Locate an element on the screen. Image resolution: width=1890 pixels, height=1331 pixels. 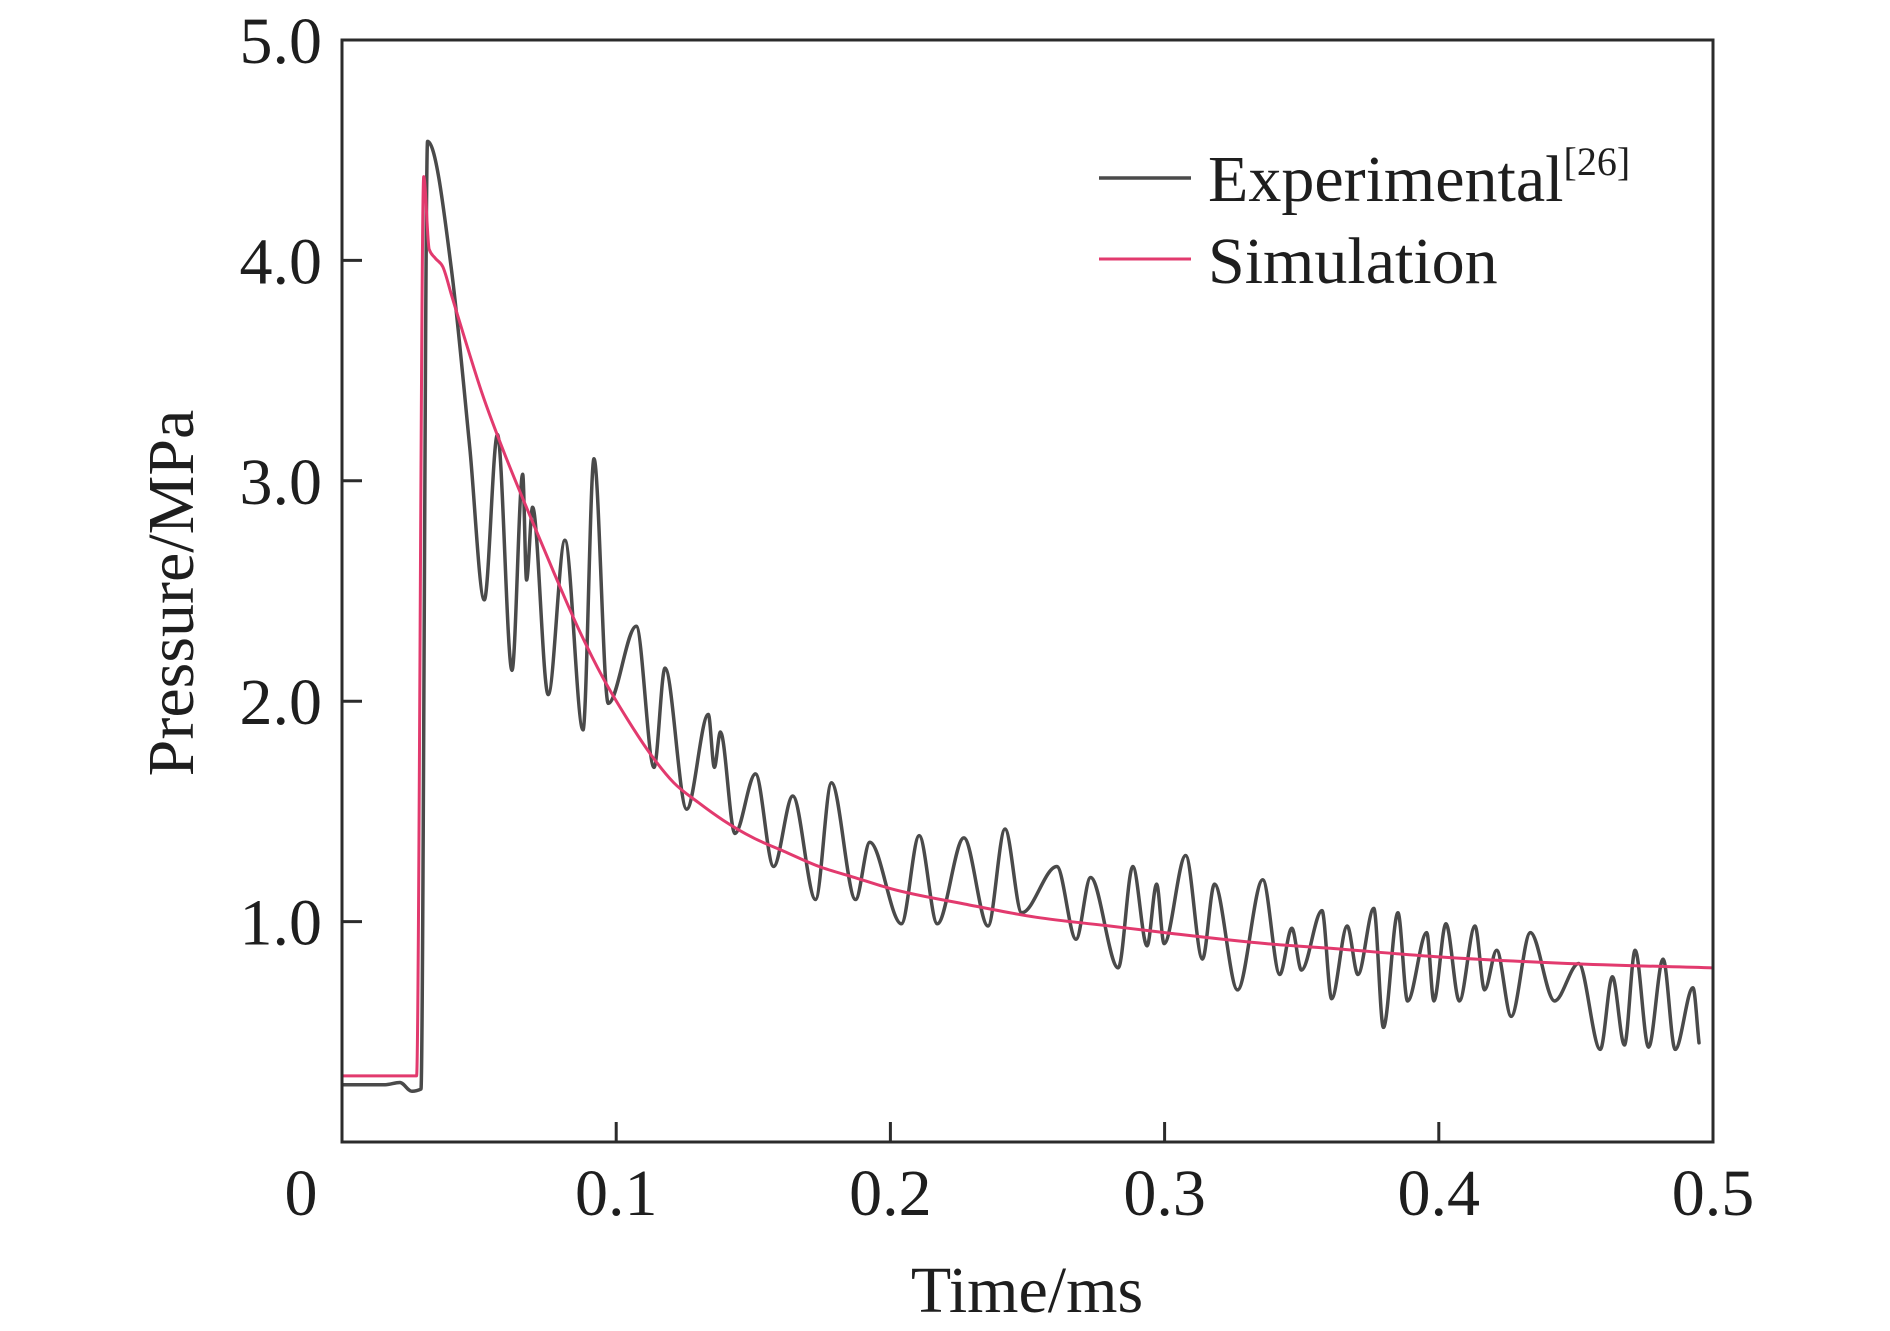
y-tick-label-3: 4.0 is located at coordinates (281, 261).